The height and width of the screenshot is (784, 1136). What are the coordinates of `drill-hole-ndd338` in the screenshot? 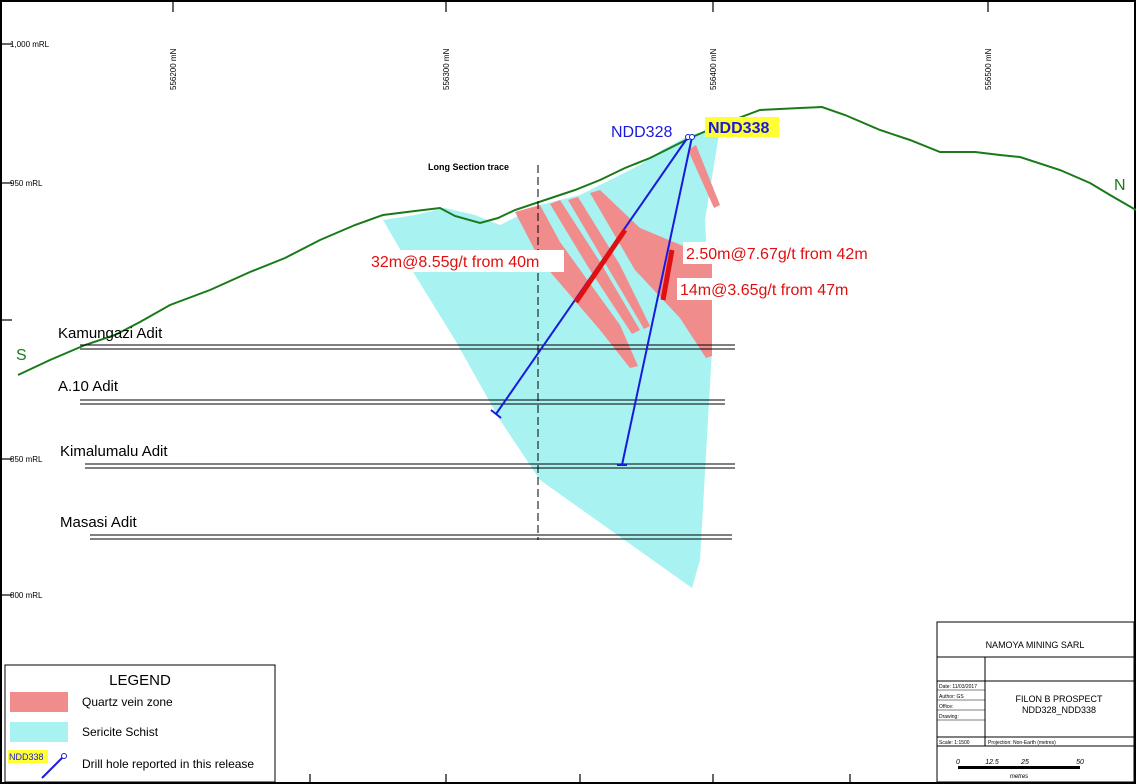 It's located at (657, 301).